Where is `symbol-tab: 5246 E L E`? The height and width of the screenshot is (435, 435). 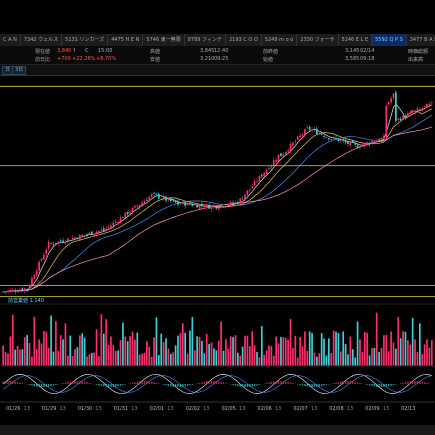 symbol-tab: 5246 E L E is located at coordinates (356, 40).